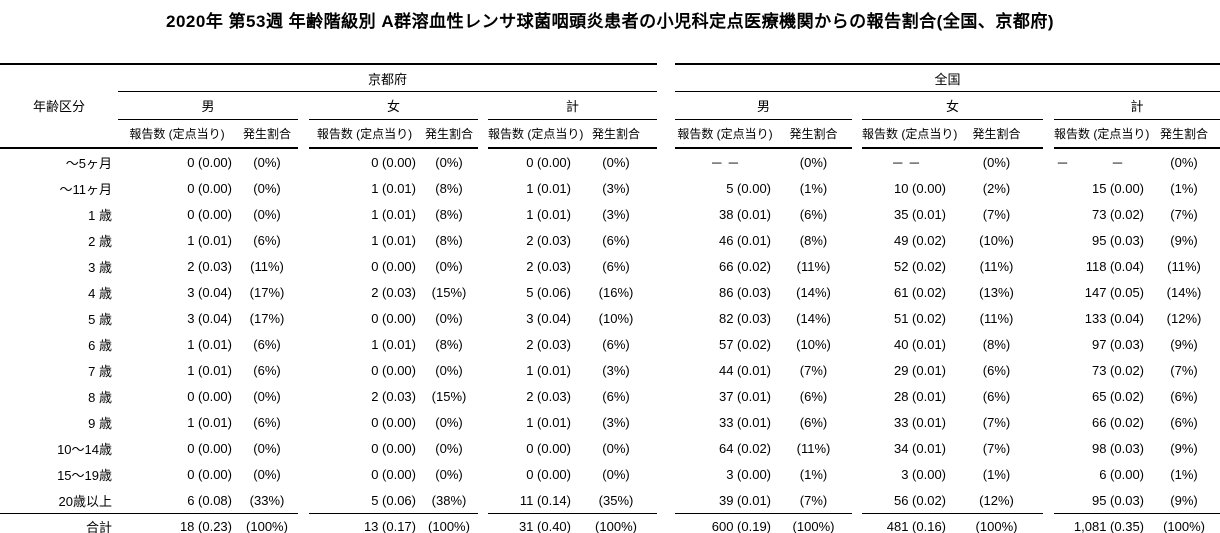 This screenshot has height=533, width=1220. I want to click on report-count-cell: 65 (0.02), so click(1118, 396).